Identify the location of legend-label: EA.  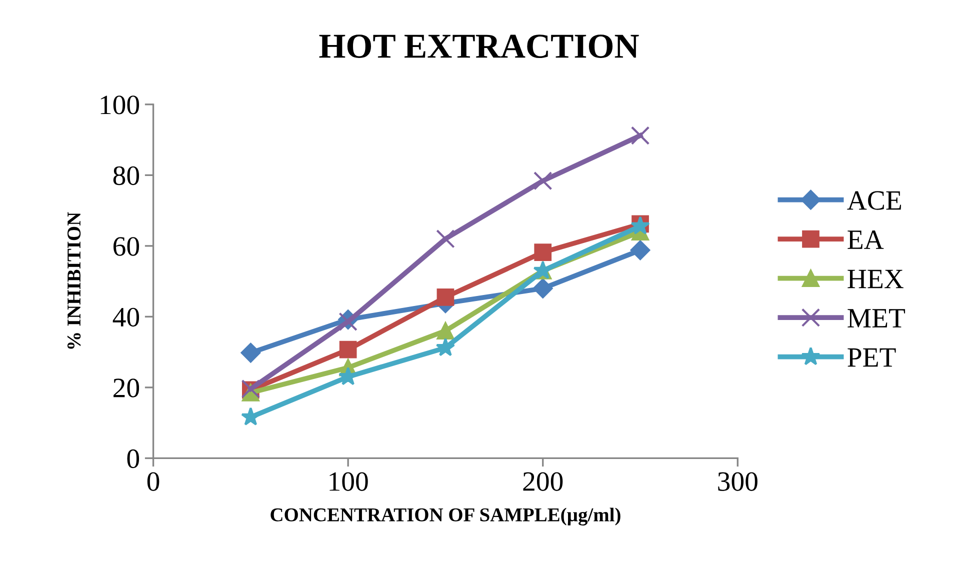
(866, 239).